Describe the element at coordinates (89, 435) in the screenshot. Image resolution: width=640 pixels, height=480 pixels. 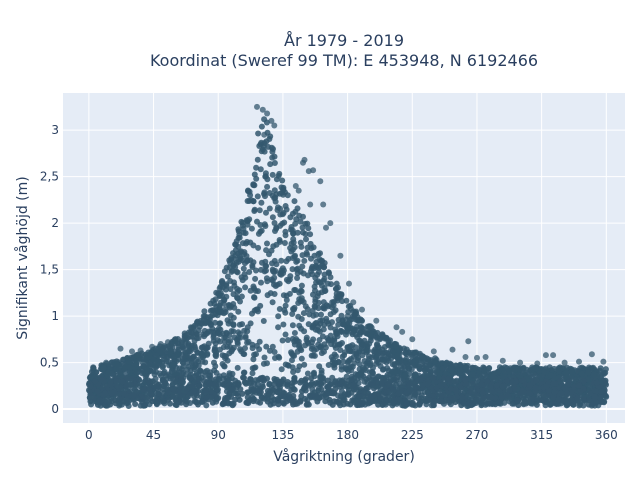
I see `x-tick-label: 0` at that location.